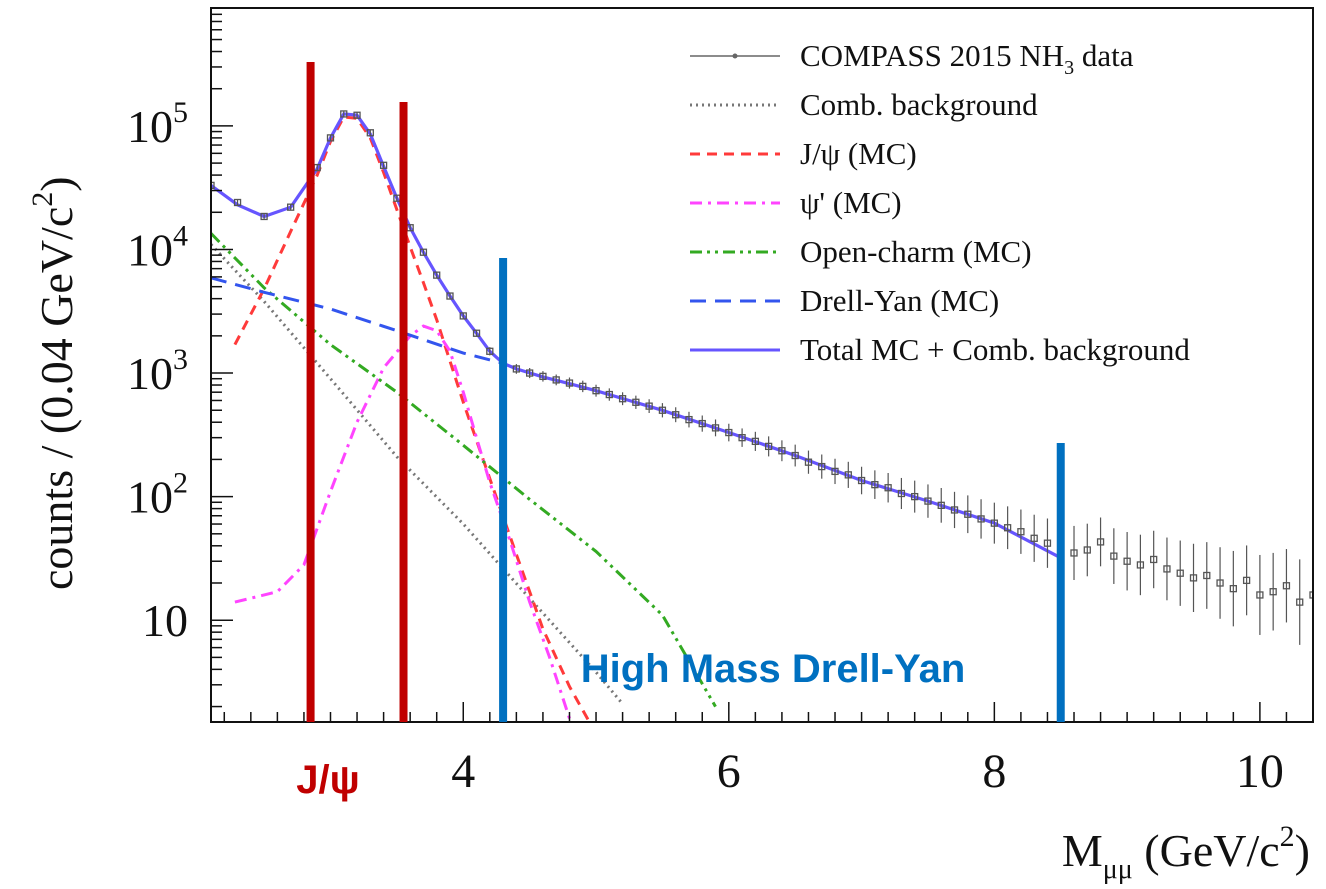 This screenshot has height=889, width=1326. I want to click on legend-label-text: Comb. background, so click(919, 104).